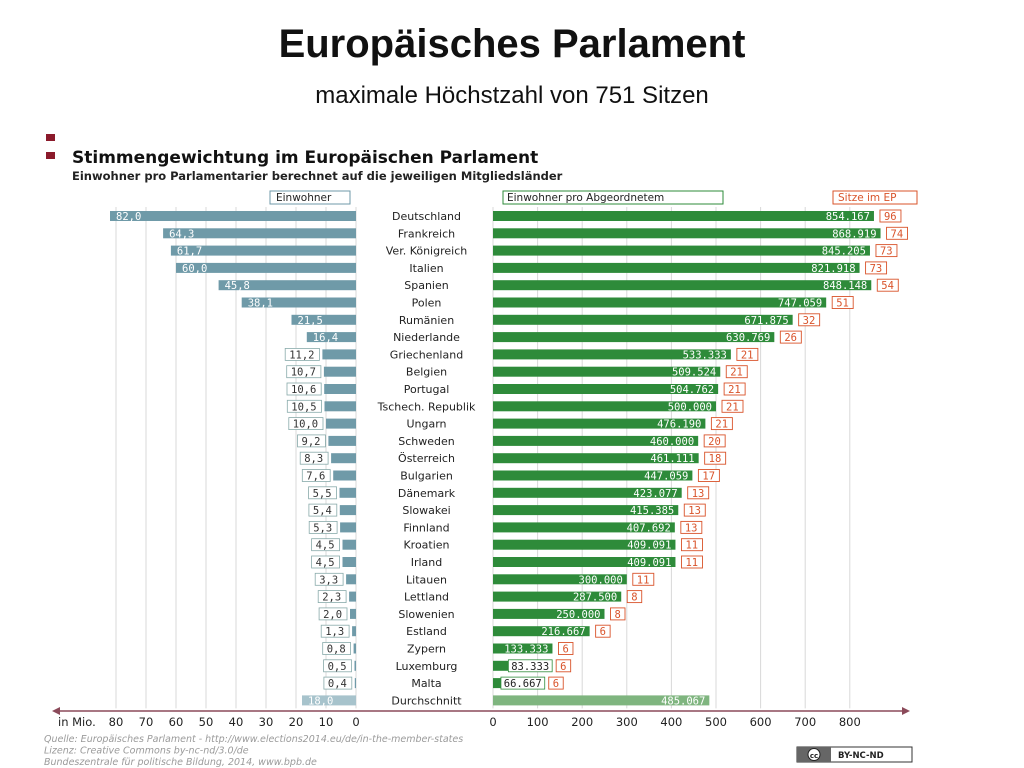 This screenshot has height=768, width=1024. Describe the element at coordinates (558, 285) in the screenshot. I see `country-row: 45,8 Spanien 848.148 54` at that location.